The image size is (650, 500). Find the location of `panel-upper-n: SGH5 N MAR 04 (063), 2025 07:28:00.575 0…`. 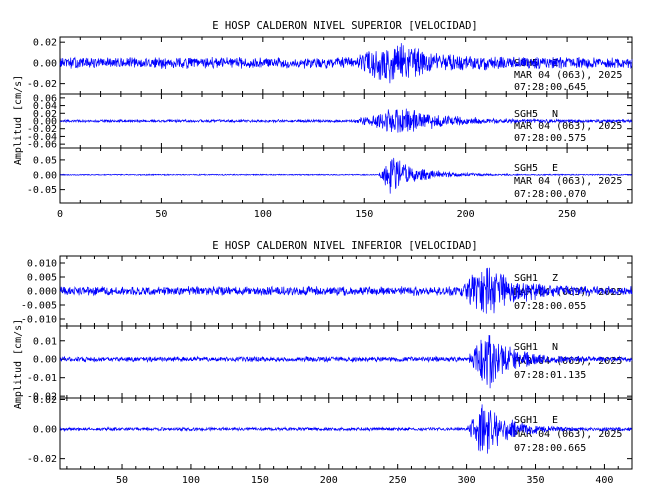

panel-upper-n: SGH5 N MAR 04 (063), 2025 07:28:00.575 0… is located at coordinates (330, 122).